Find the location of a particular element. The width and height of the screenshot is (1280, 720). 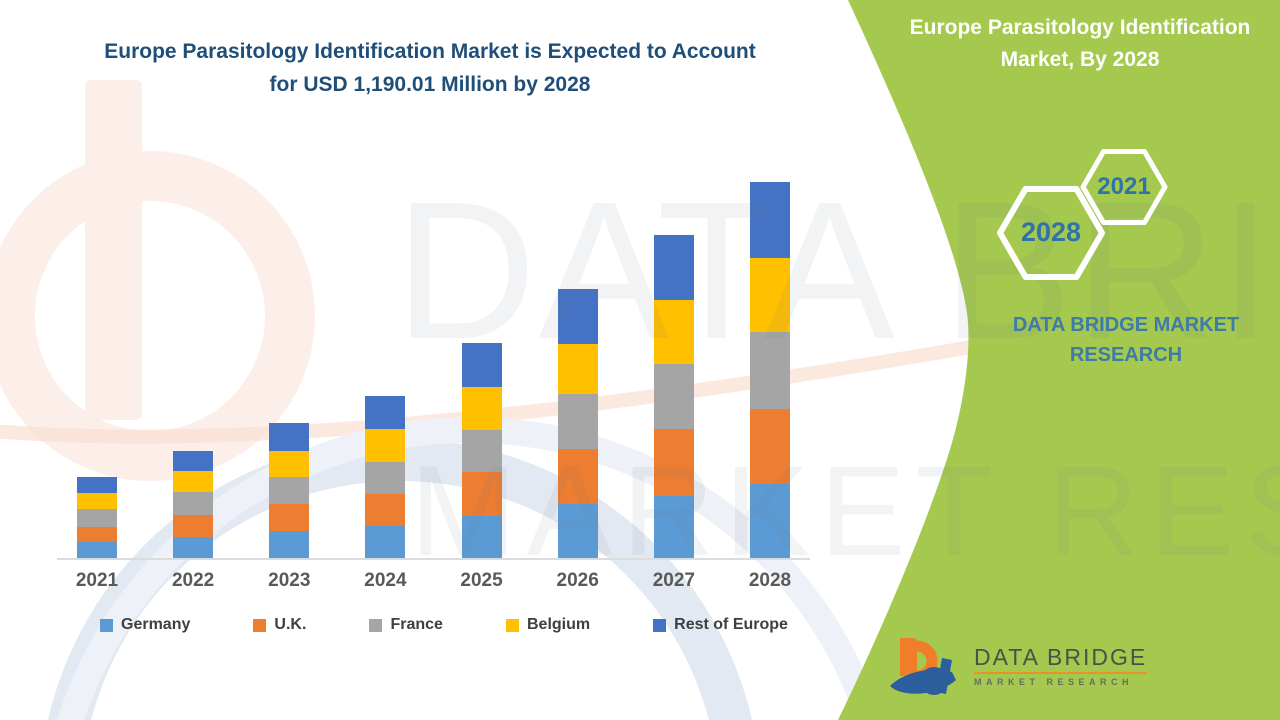

hexagon-label-2028: 2028 is located at coordinates (1051, 232).